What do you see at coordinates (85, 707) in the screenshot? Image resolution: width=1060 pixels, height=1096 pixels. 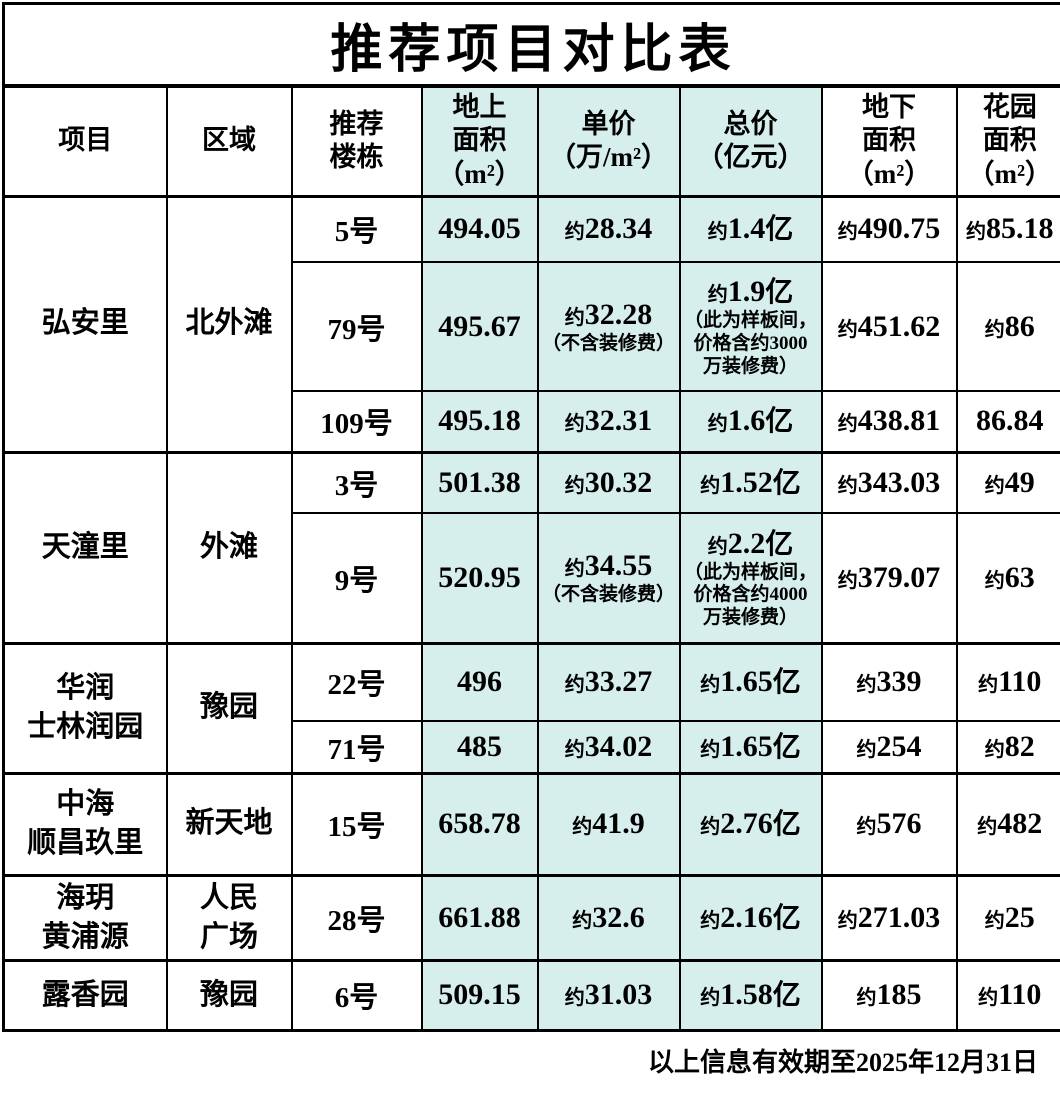 I see `project-cell: 华润 士林润园` at bounding box center [85, 707].